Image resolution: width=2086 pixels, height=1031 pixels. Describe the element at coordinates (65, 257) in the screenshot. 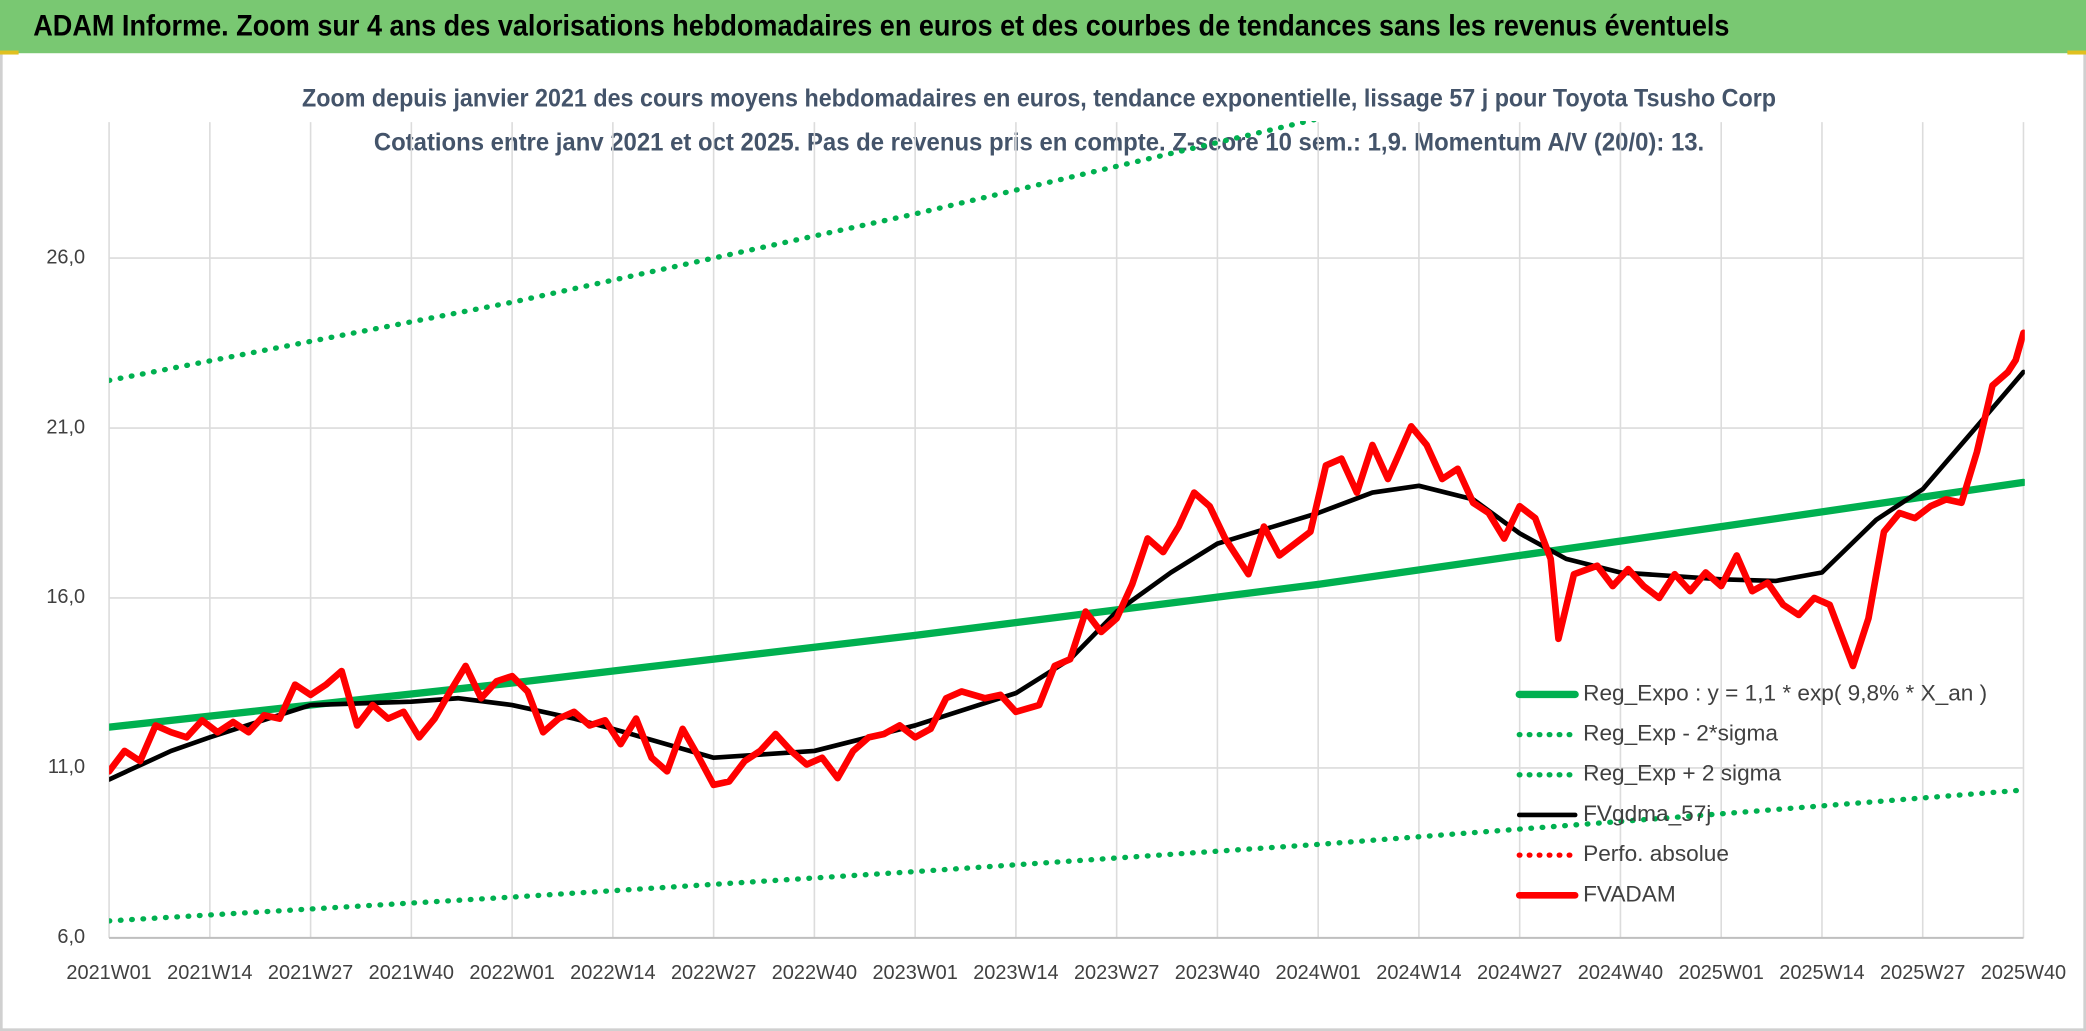

I see `y-tick-label: 26,0` at that location.